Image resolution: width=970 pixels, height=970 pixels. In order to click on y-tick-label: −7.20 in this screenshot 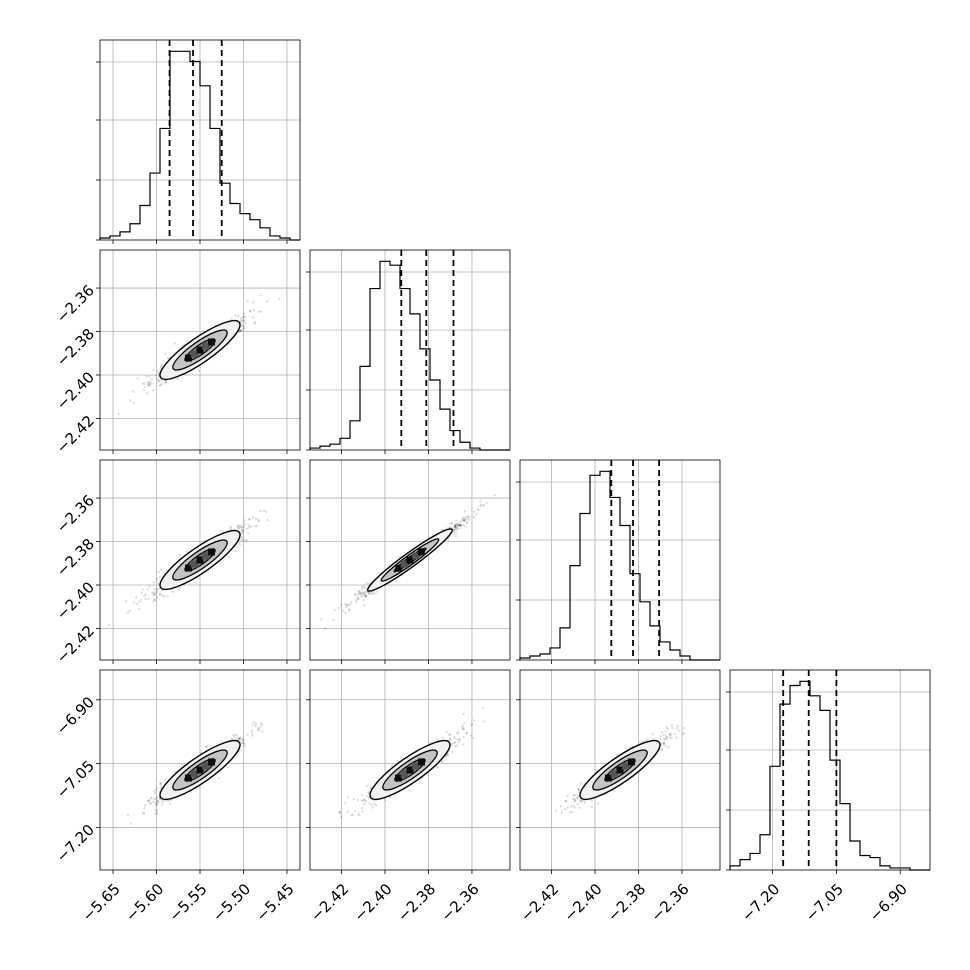, I will do `click(75, 843)`.